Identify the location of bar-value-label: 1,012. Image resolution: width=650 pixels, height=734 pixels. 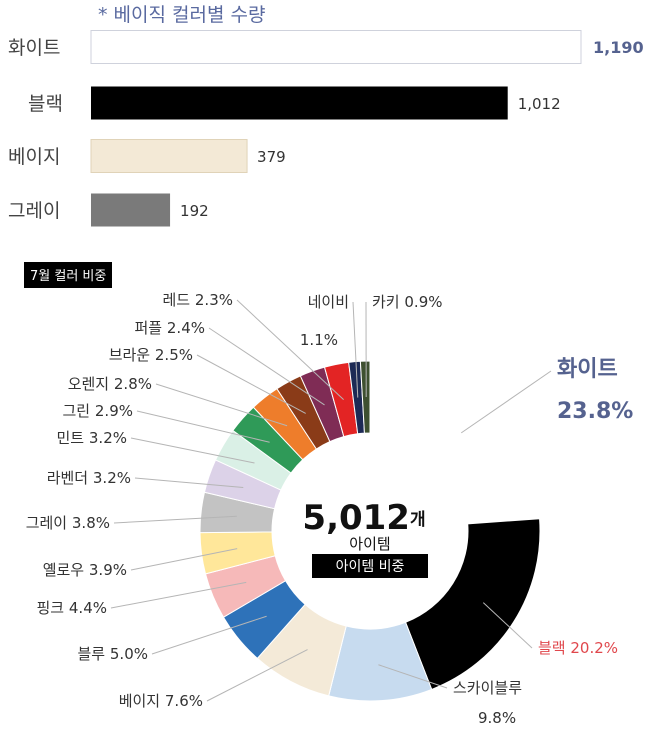
(539, 104).